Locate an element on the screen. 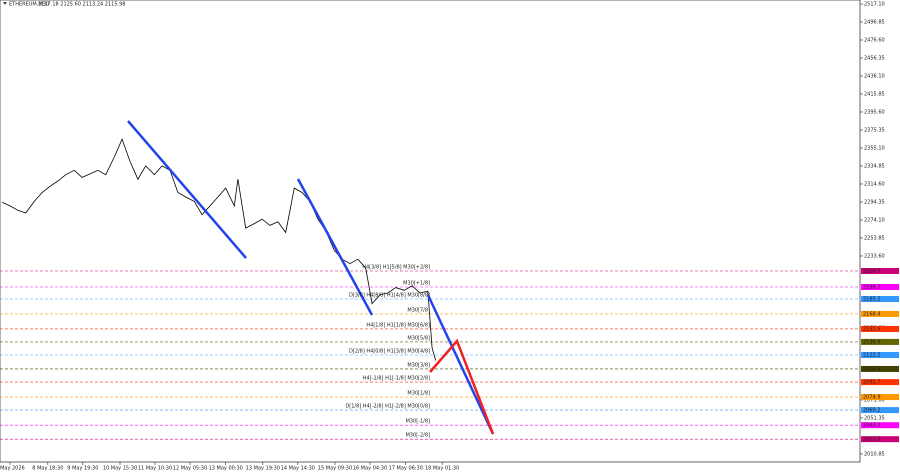 The image size is (900, 474). x-tick-label: 9 May 19:30 is located at coordinates (82, 469).